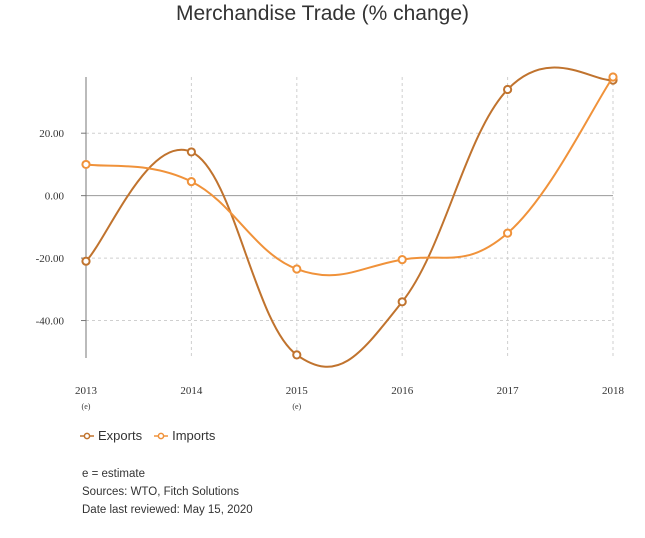  I want to click on legend-label-exports: Exports, so click(120, 435).